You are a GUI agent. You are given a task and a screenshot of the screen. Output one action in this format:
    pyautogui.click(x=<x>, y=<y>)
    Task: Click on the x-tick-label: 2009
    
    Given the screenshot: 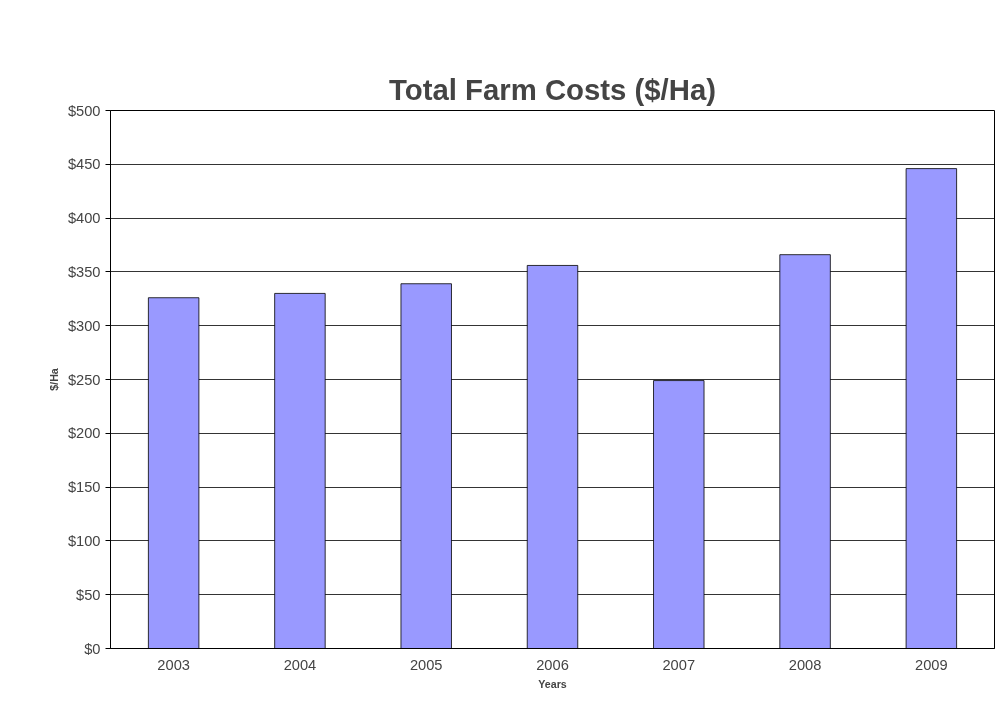 What is the action you would take?
    pyautogui.click(x=931, y=664)
    